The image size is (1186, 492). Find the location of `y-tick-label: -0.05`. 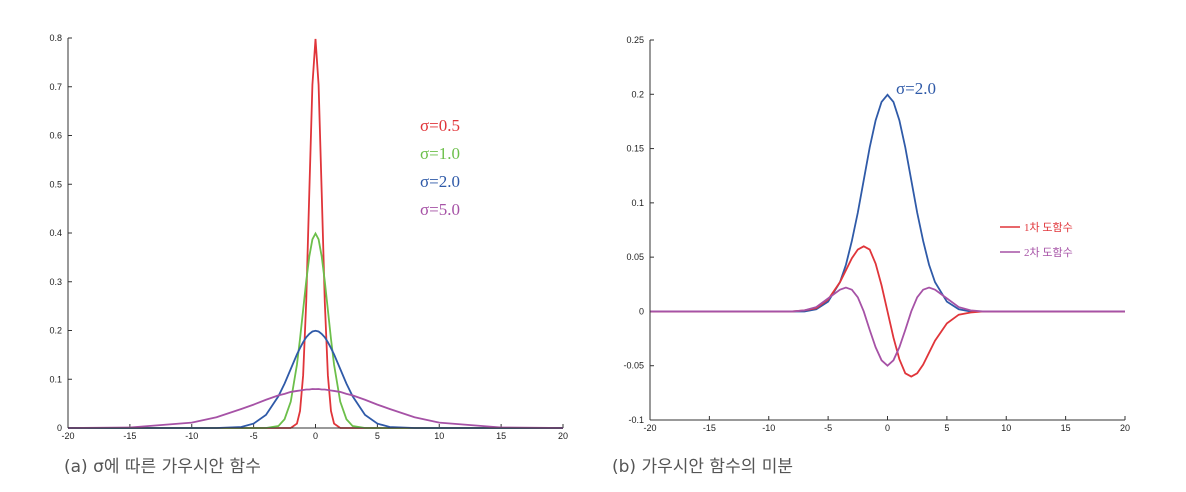

y-tick-label: -0.05 is located at coordinates (633, 366).